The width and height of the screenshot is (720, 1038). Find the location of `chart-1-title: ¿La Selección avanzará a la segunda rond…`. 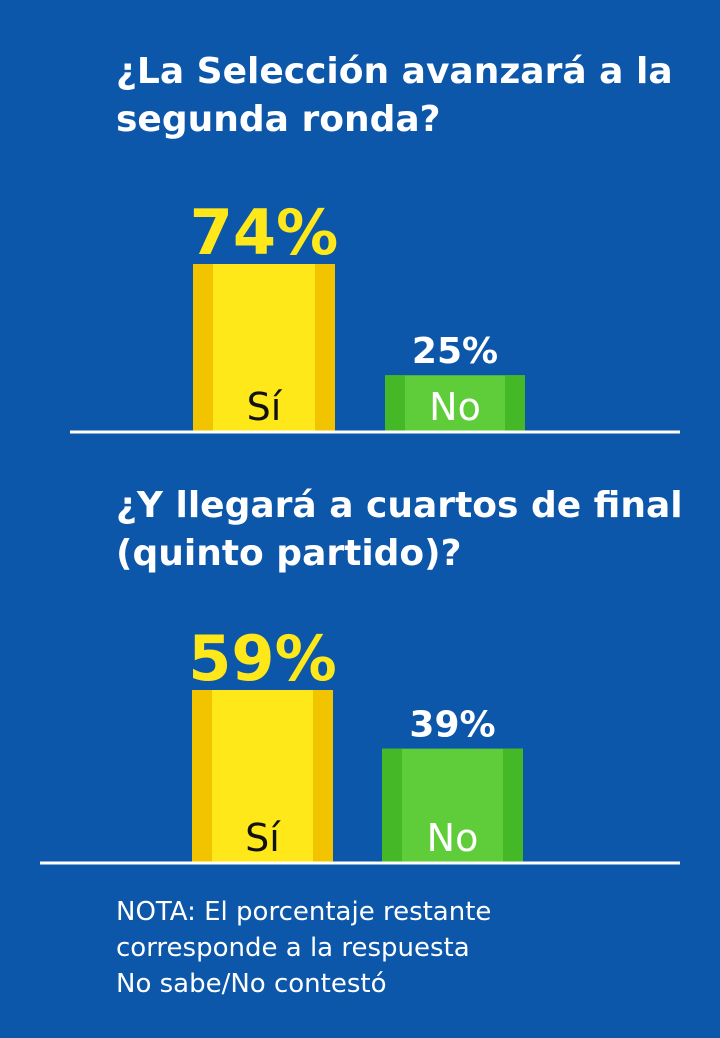

chart-1-title: ¿La Selección avanzará a la segunda rond… is located at coordinates (394, 95).